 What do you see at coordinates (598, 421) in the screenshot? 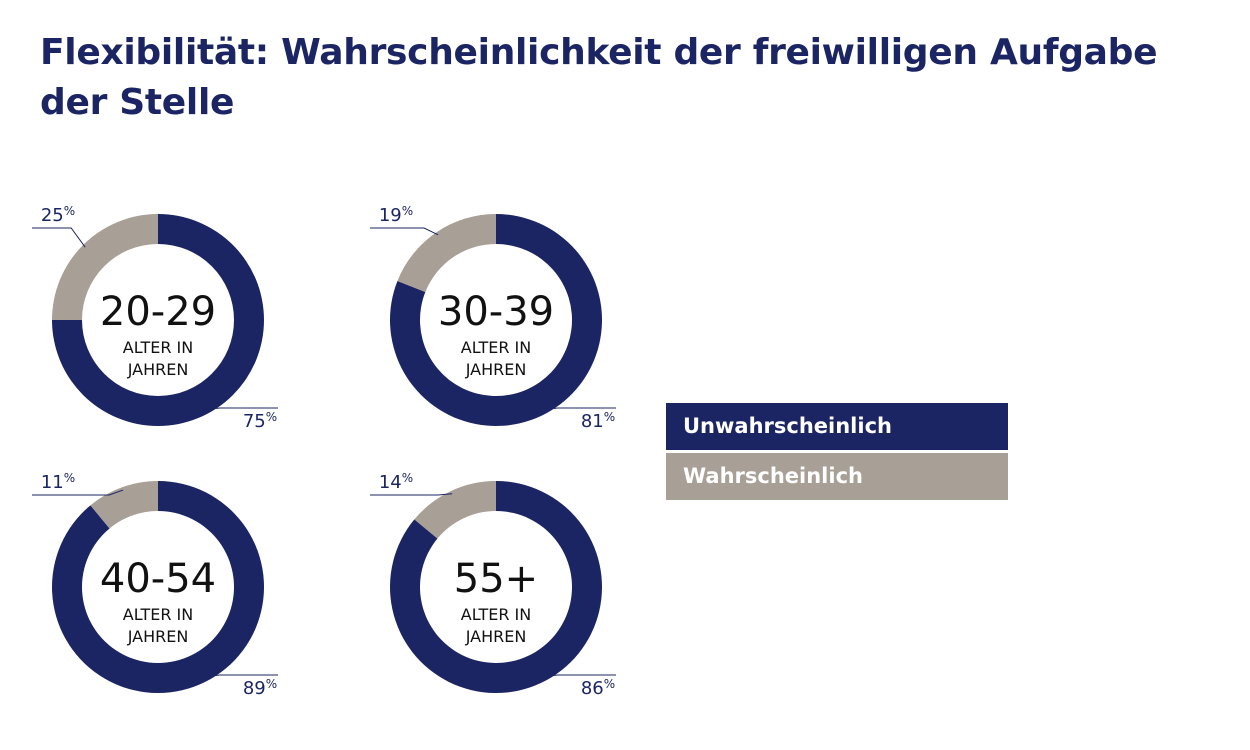
I see `donut-pct-label-unlikely: 81%` at bounding box center [598, 421].